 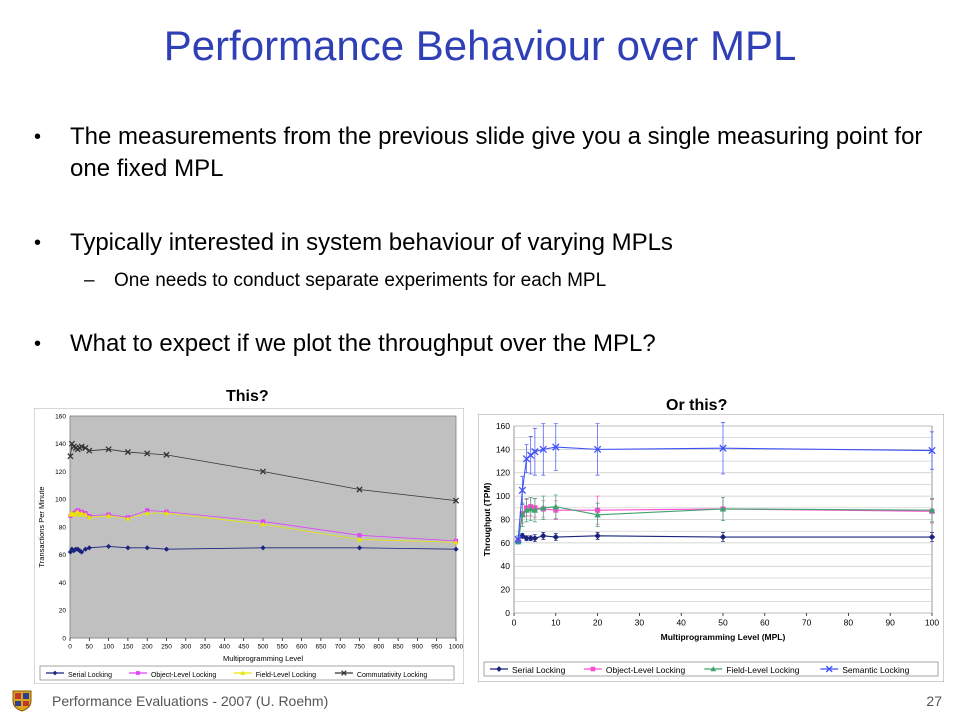 What do you see at coordinates (506, 543) in the screenshot?
I see `y-tick-label: 60` at bounding box center [506, 543].